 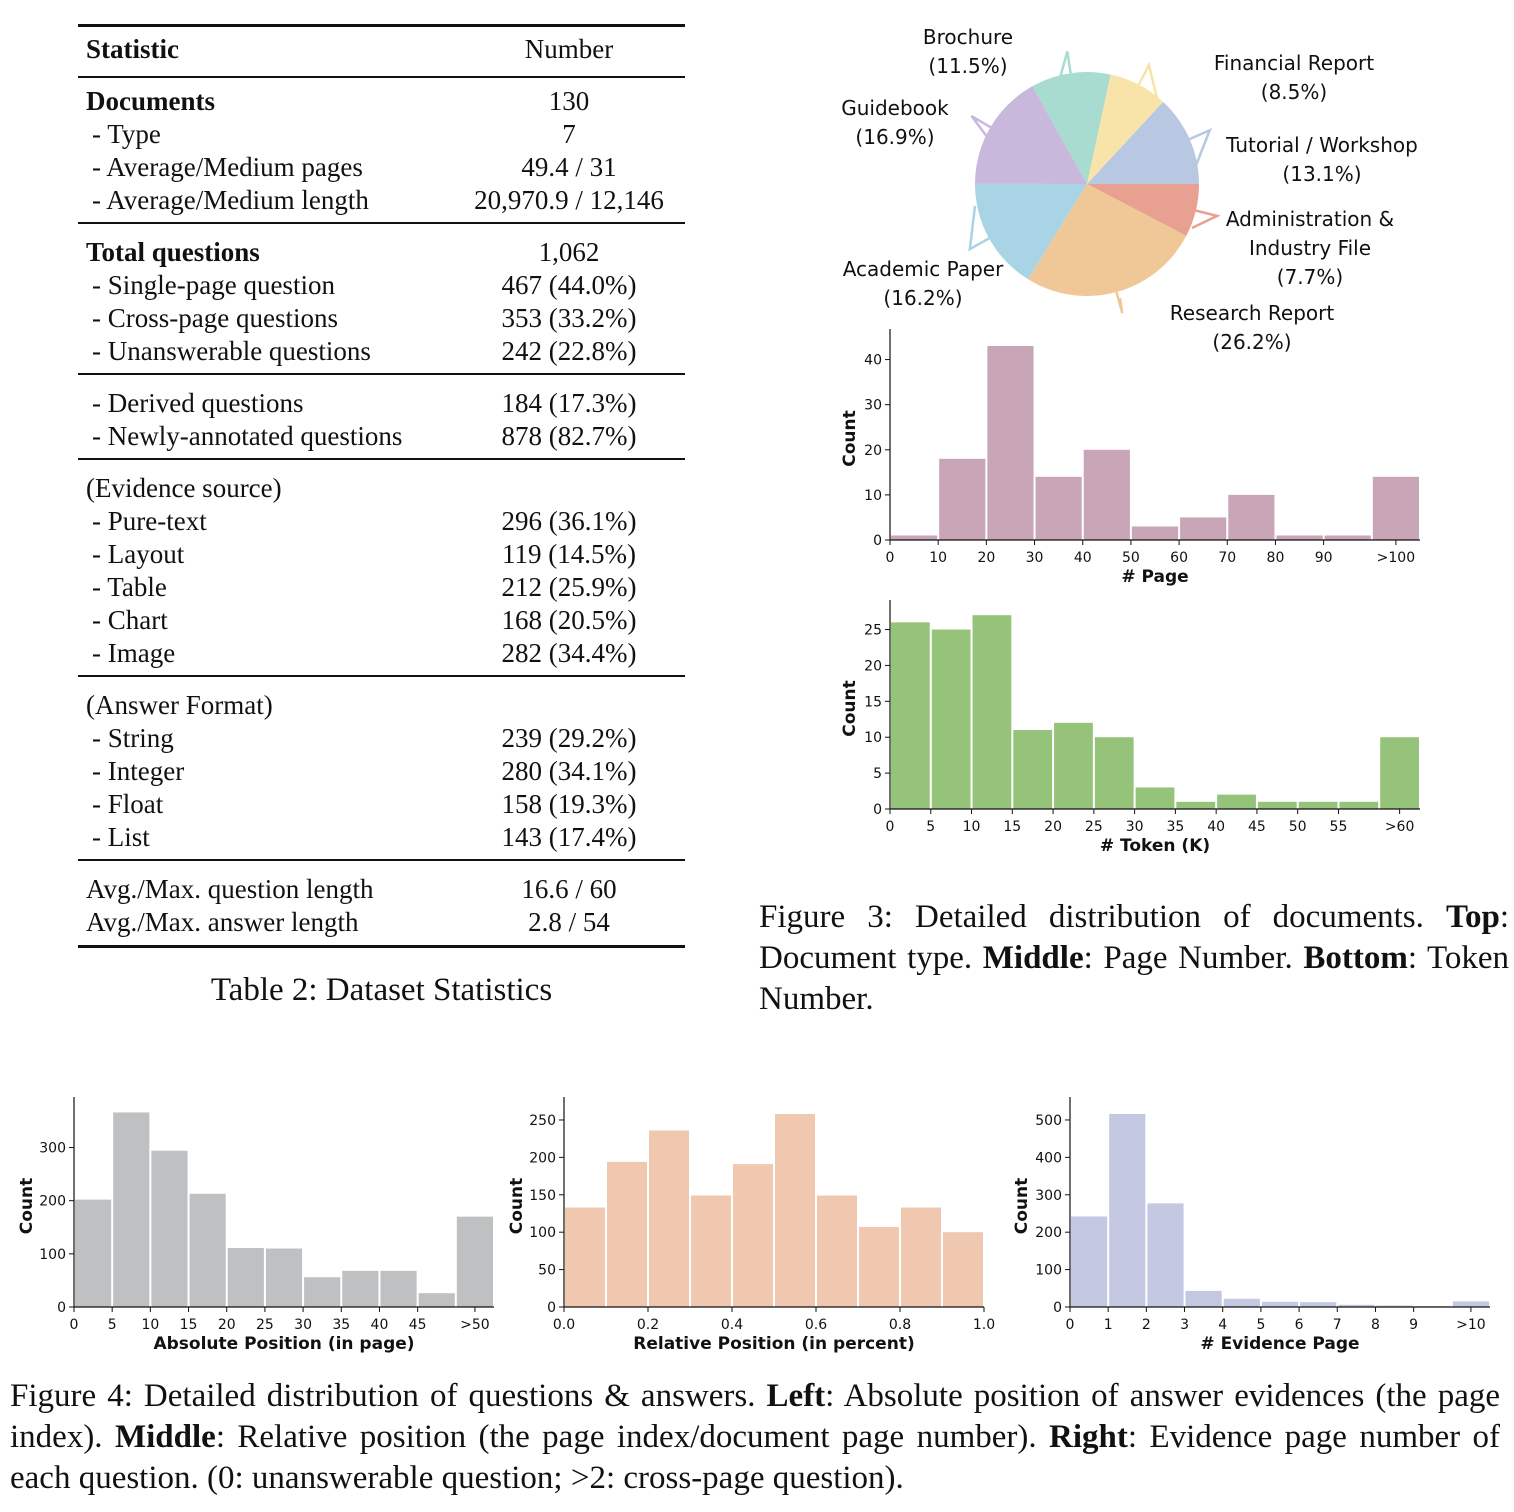 I want to click on row-value: 49.4 / 31, so click(x=569, y=167).